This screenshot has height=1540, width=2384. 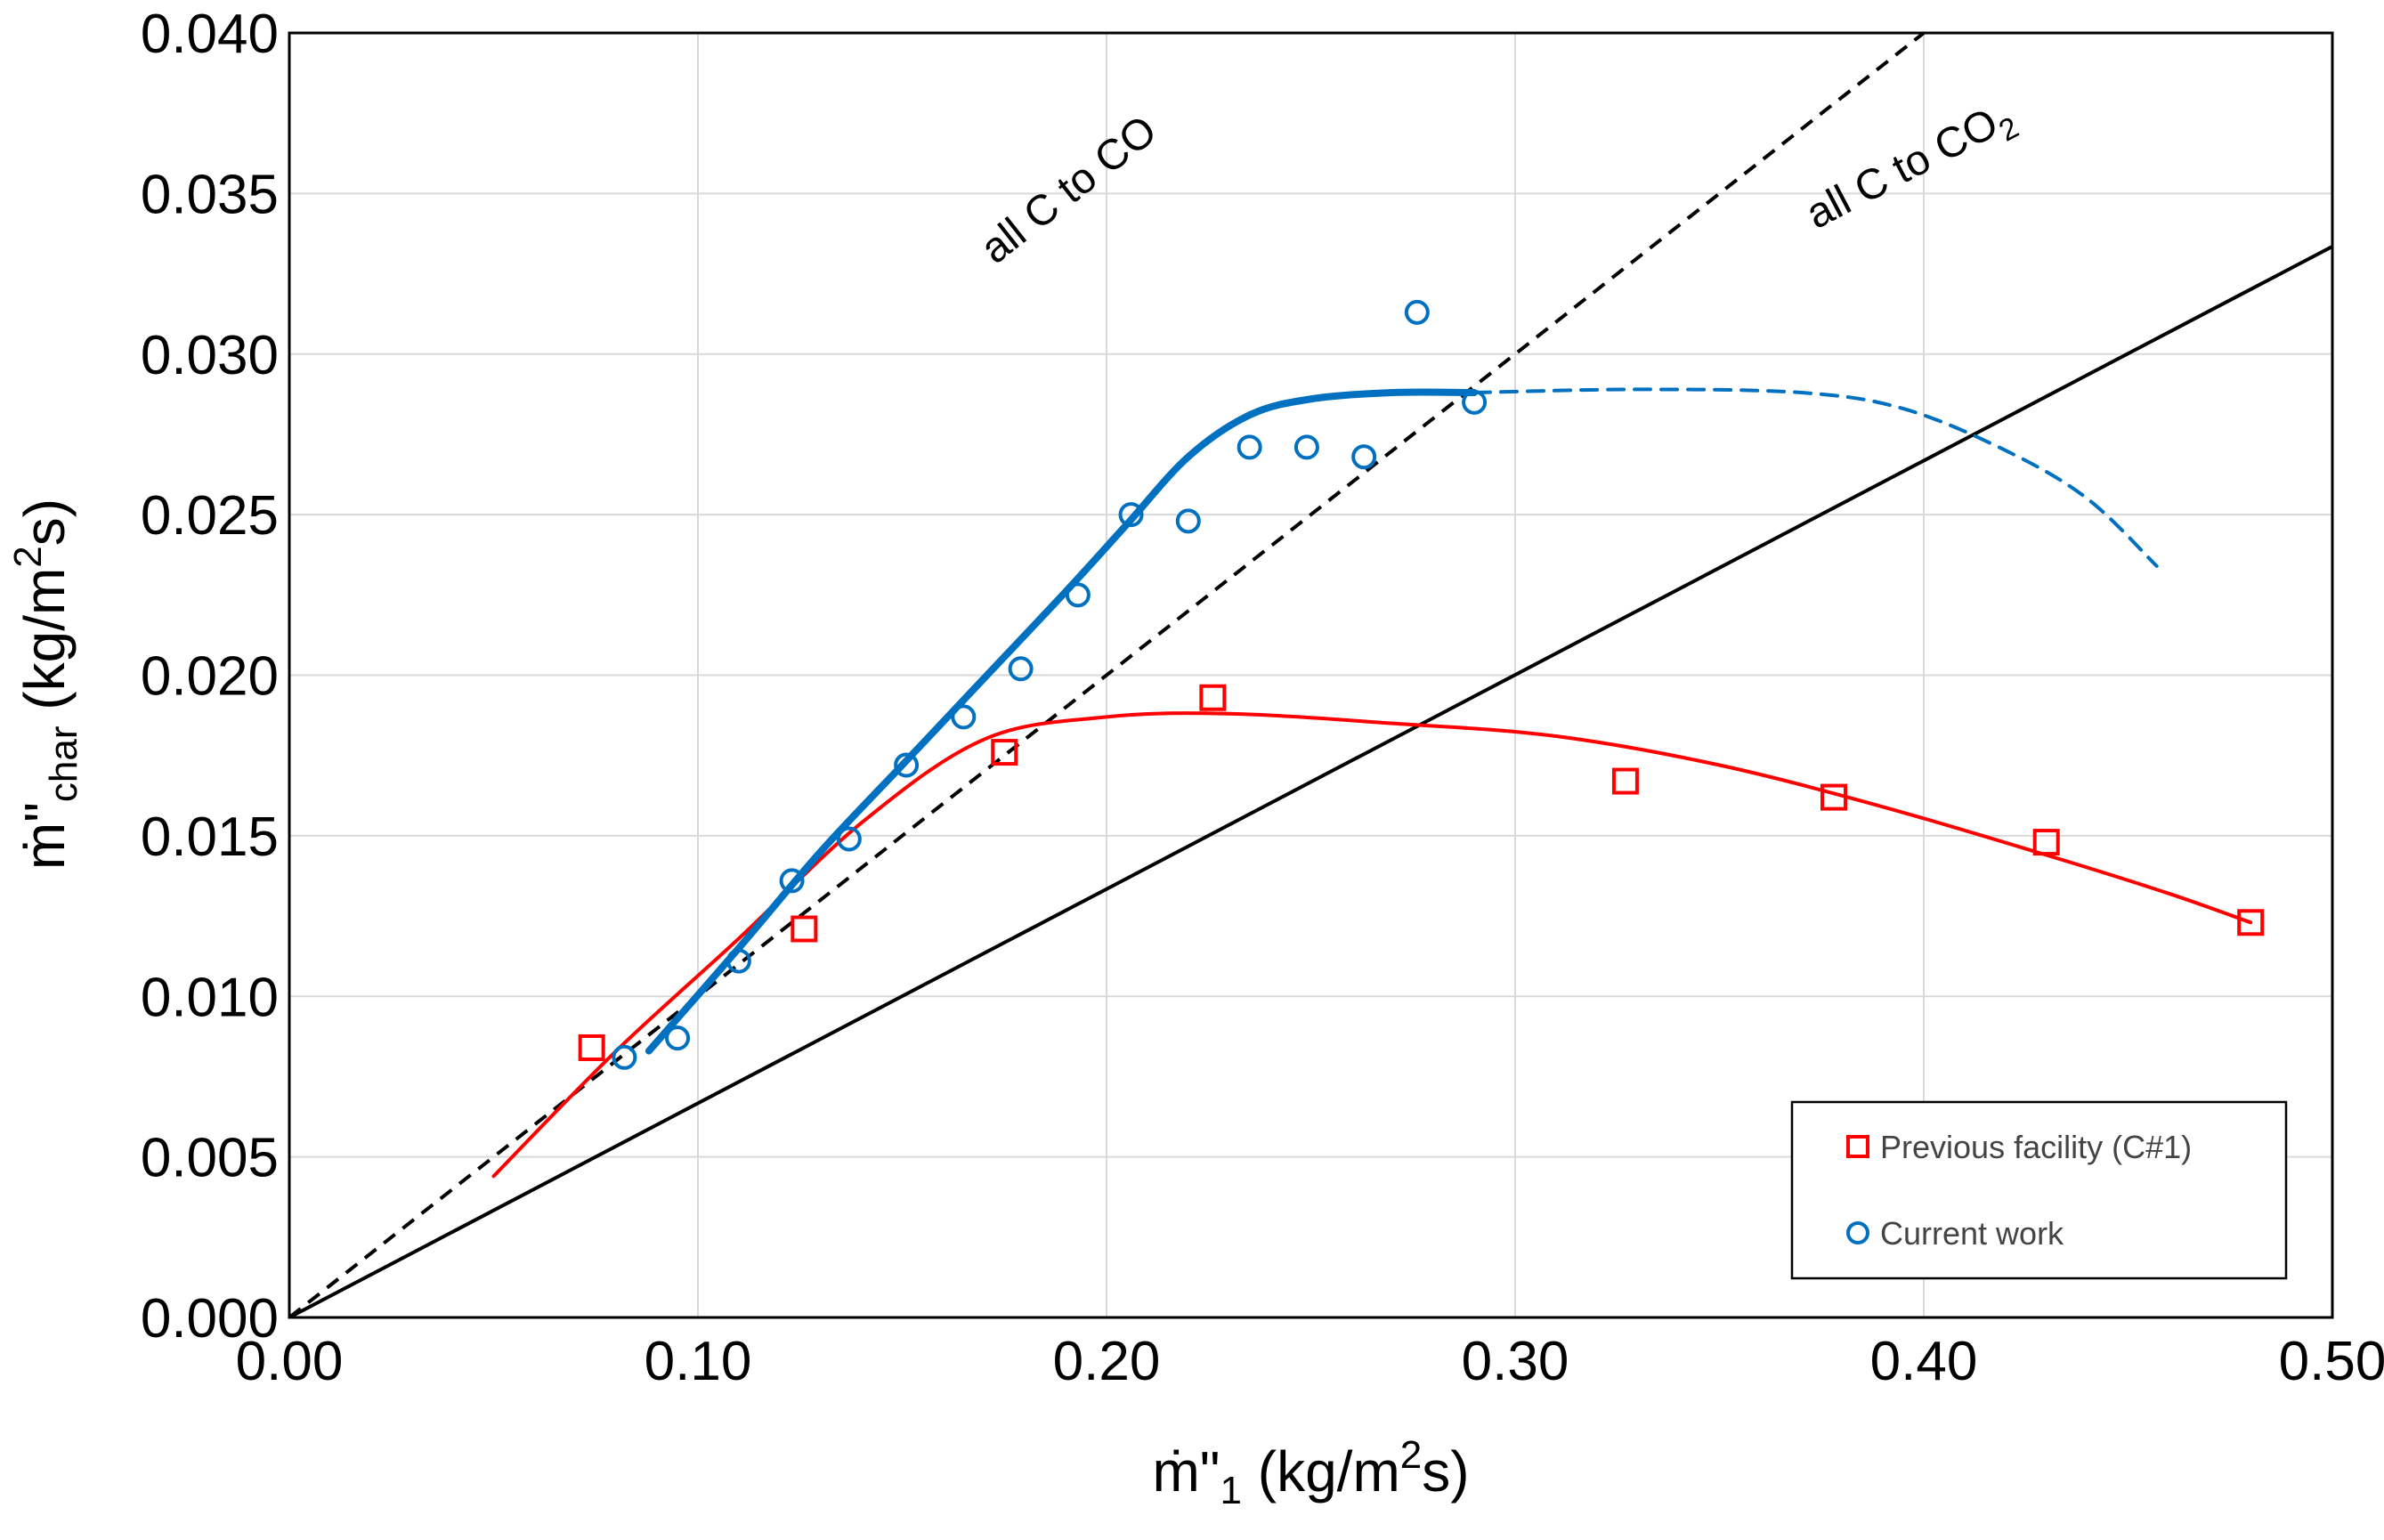 What do you see at coordinates (698, 1361) in the screenshot?
I see `x-tick-label: 0.10` at bounding box center [698, 1361].